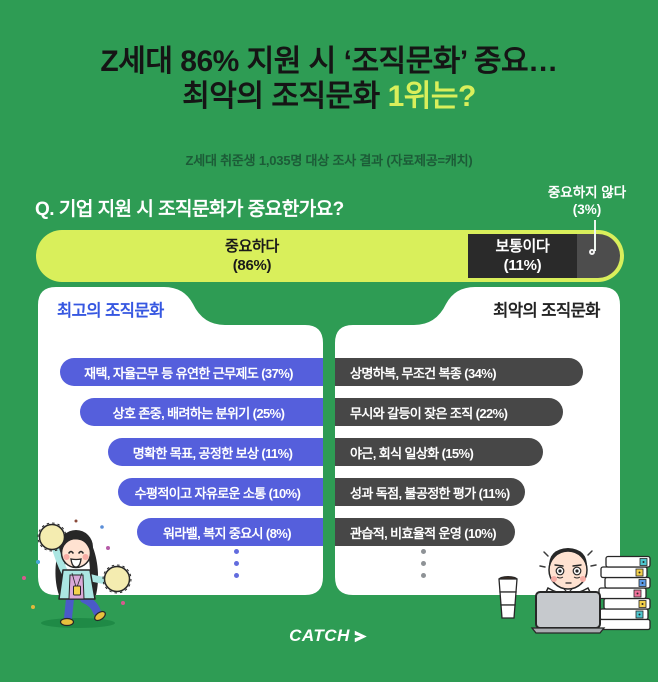 The height and width of the screenshot is (682, 658). Describe the element at coordinates (574, 591) in the screenshot. I see `tired-office-worker-illustration` at that location.